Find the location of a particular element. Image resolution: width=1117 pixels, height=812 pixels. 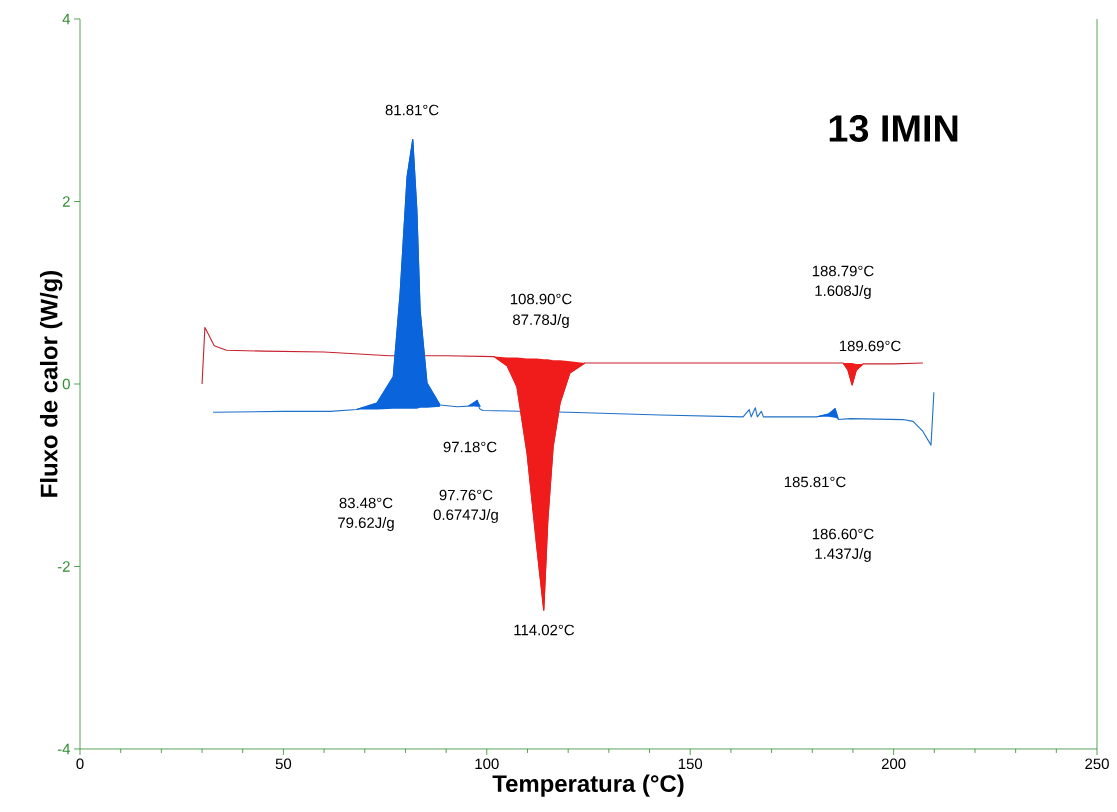

y-axis-title: Fluxo de calor (W/g) is located at coordinates (51, 383).